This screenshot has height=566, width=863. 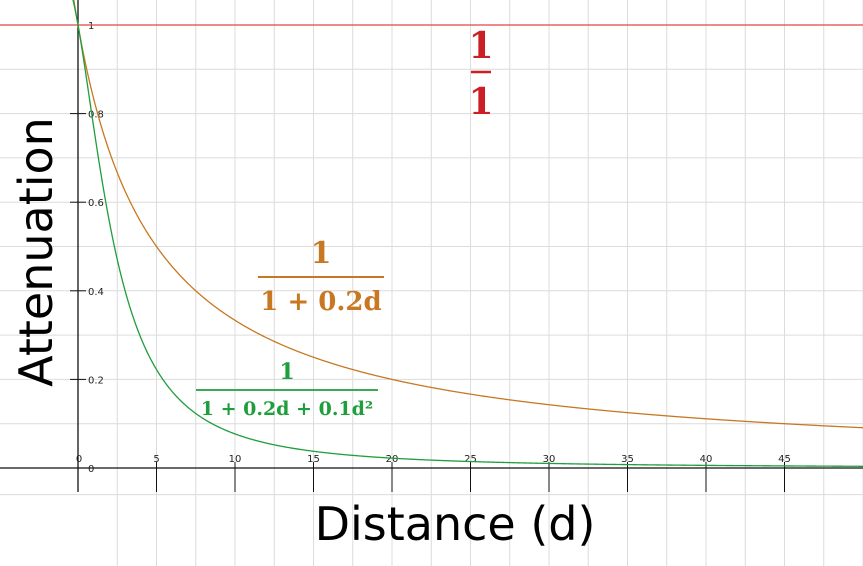 I want to click on y-tick-label: 0.4, so click(x=96, y=292).